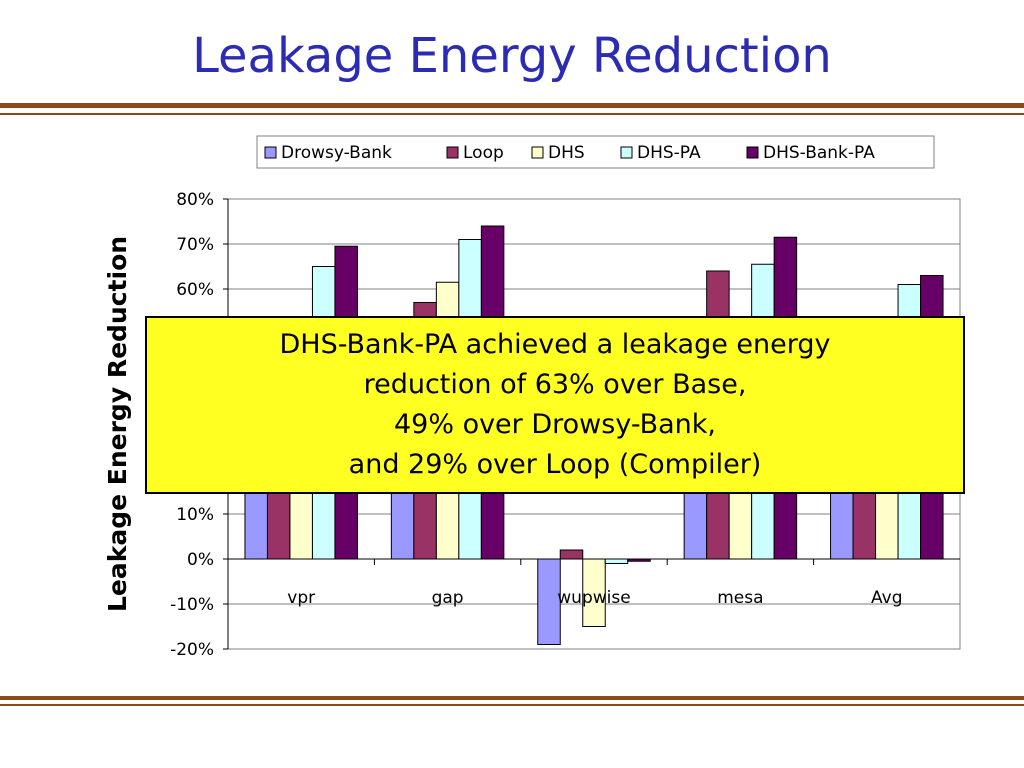  Describe the element at coordinates (195, 200) in the screenshot. I see `y-tick-label: 80%` at that location.